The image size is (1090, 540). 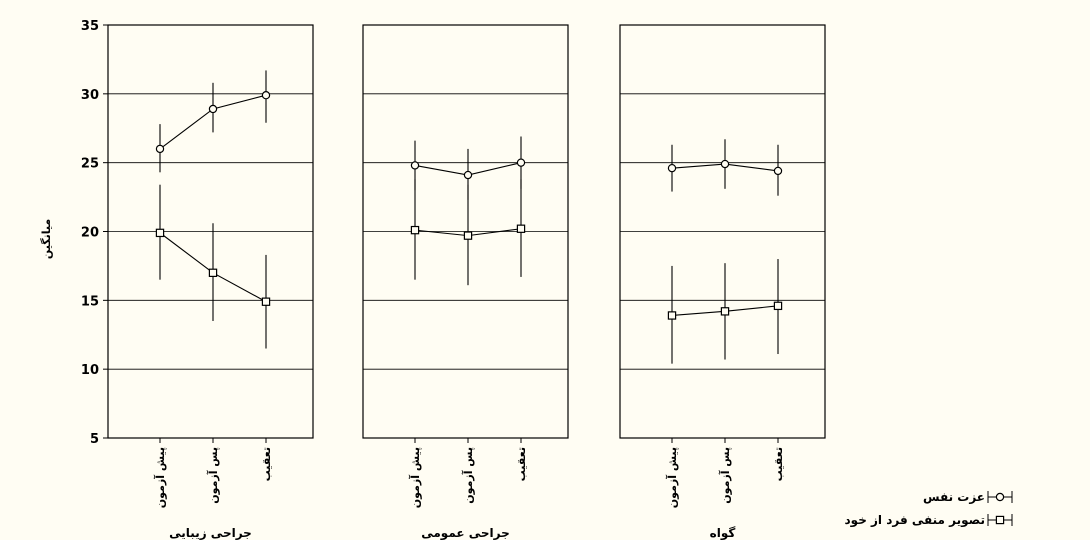 I want to click on panel-title: جراحی زیبایی, so click(x=210, y=533).